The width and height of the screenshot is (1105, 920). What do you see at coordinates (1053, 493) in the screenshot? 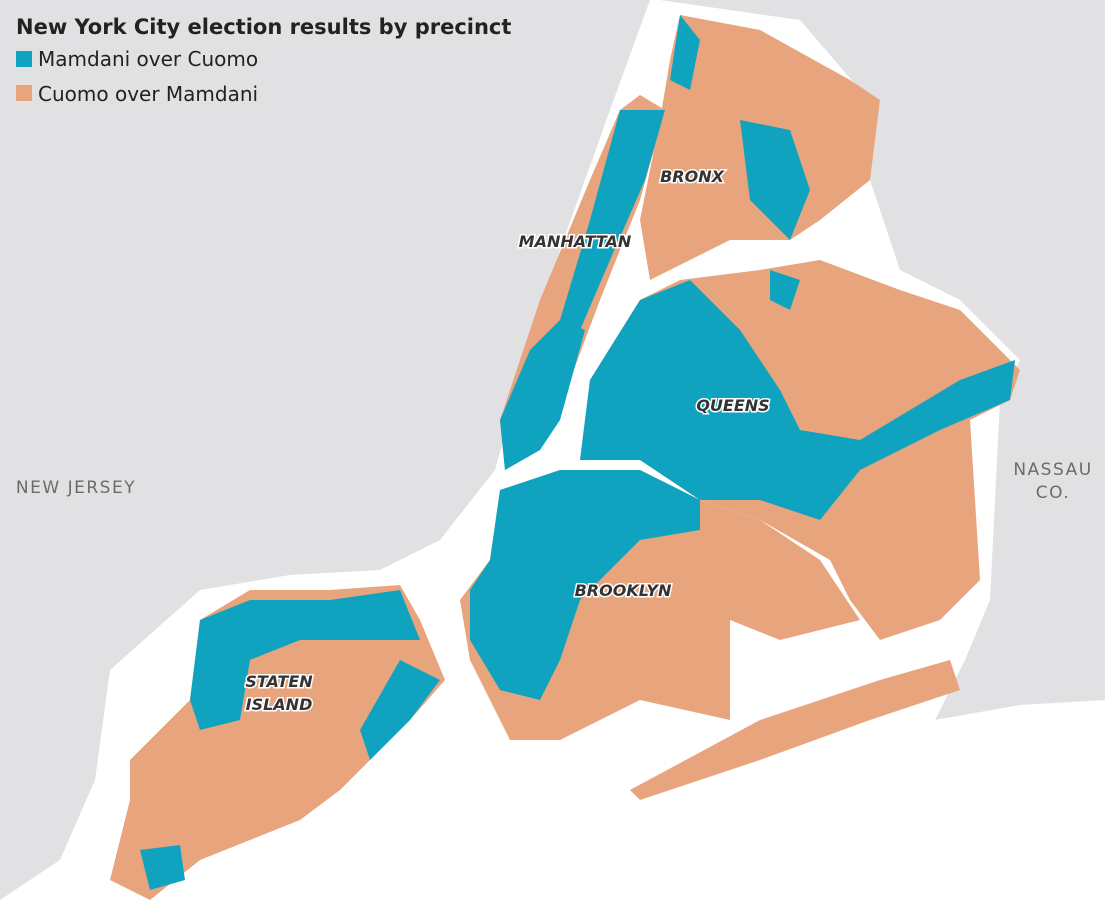
I see `region-label: CO.` at bounding box center [1053, 493].